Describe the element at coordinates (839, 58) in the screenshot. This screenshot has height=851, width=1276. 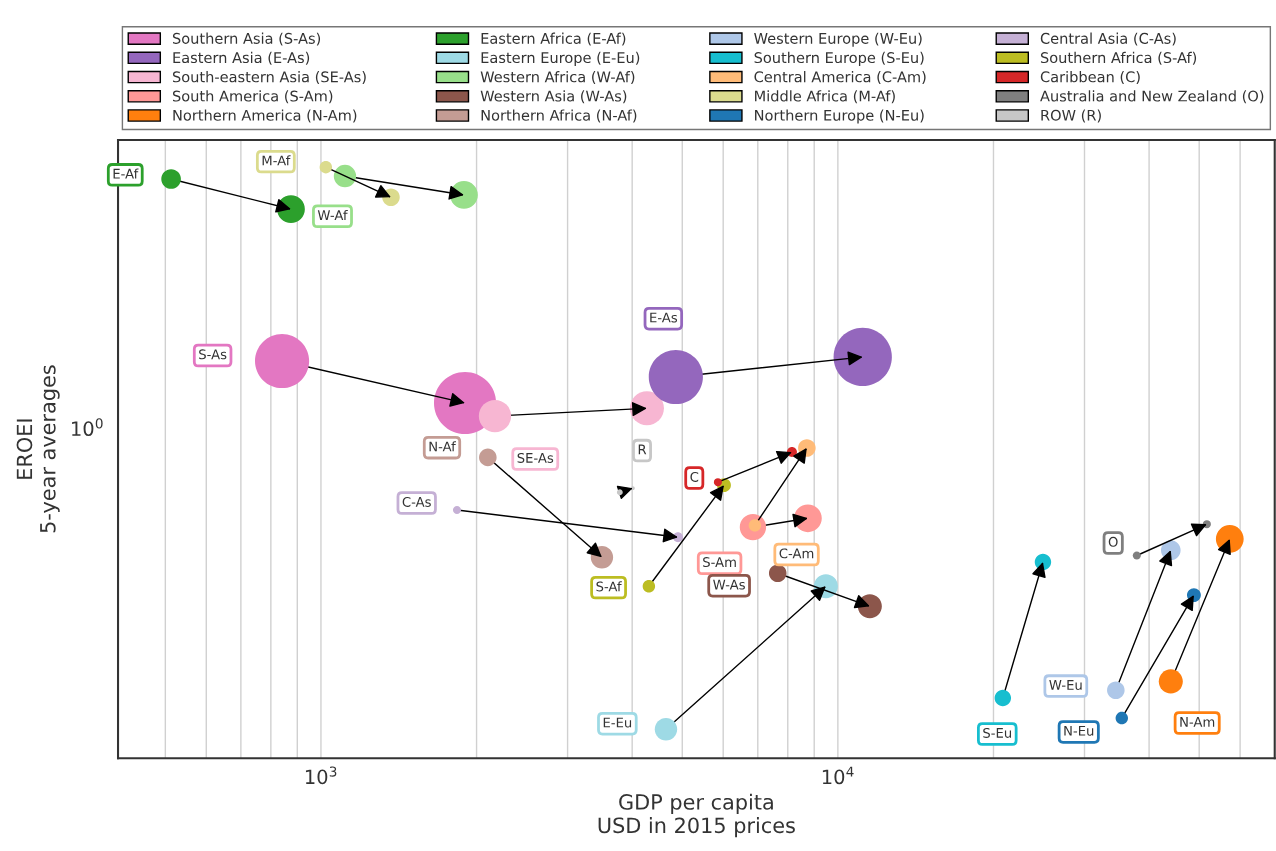
I see `legend-label: Southern Europe (S-Eu)` at that location.